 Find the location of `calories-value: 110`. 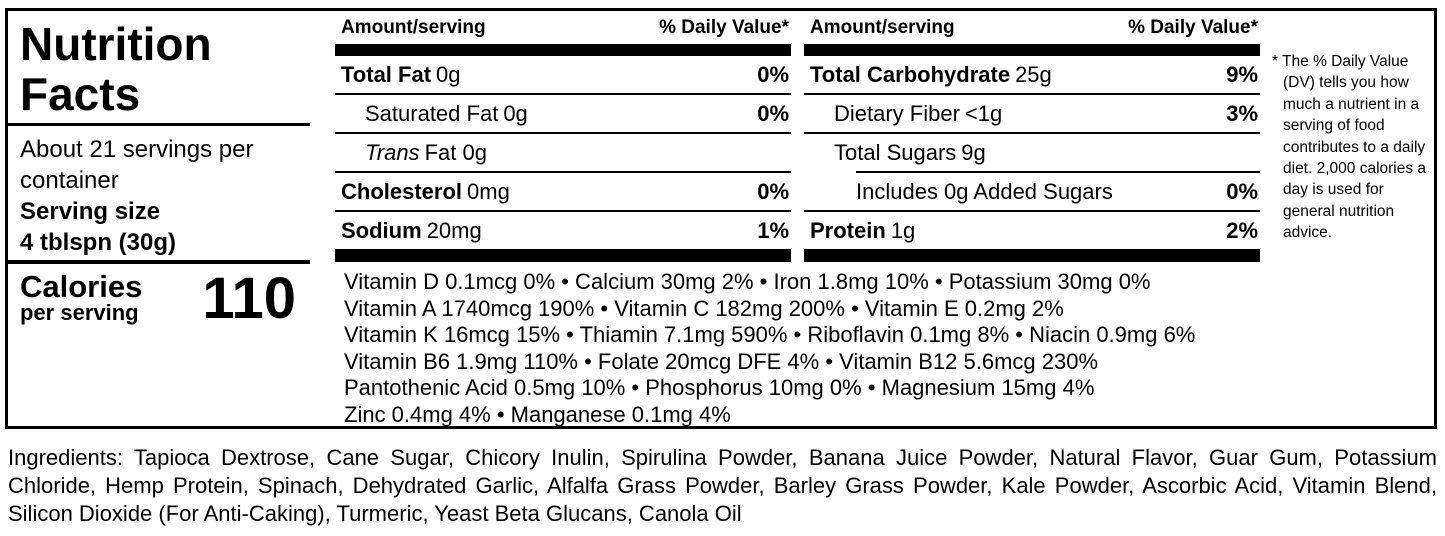

calories-value: 110 is located at coordinates (249, 298).